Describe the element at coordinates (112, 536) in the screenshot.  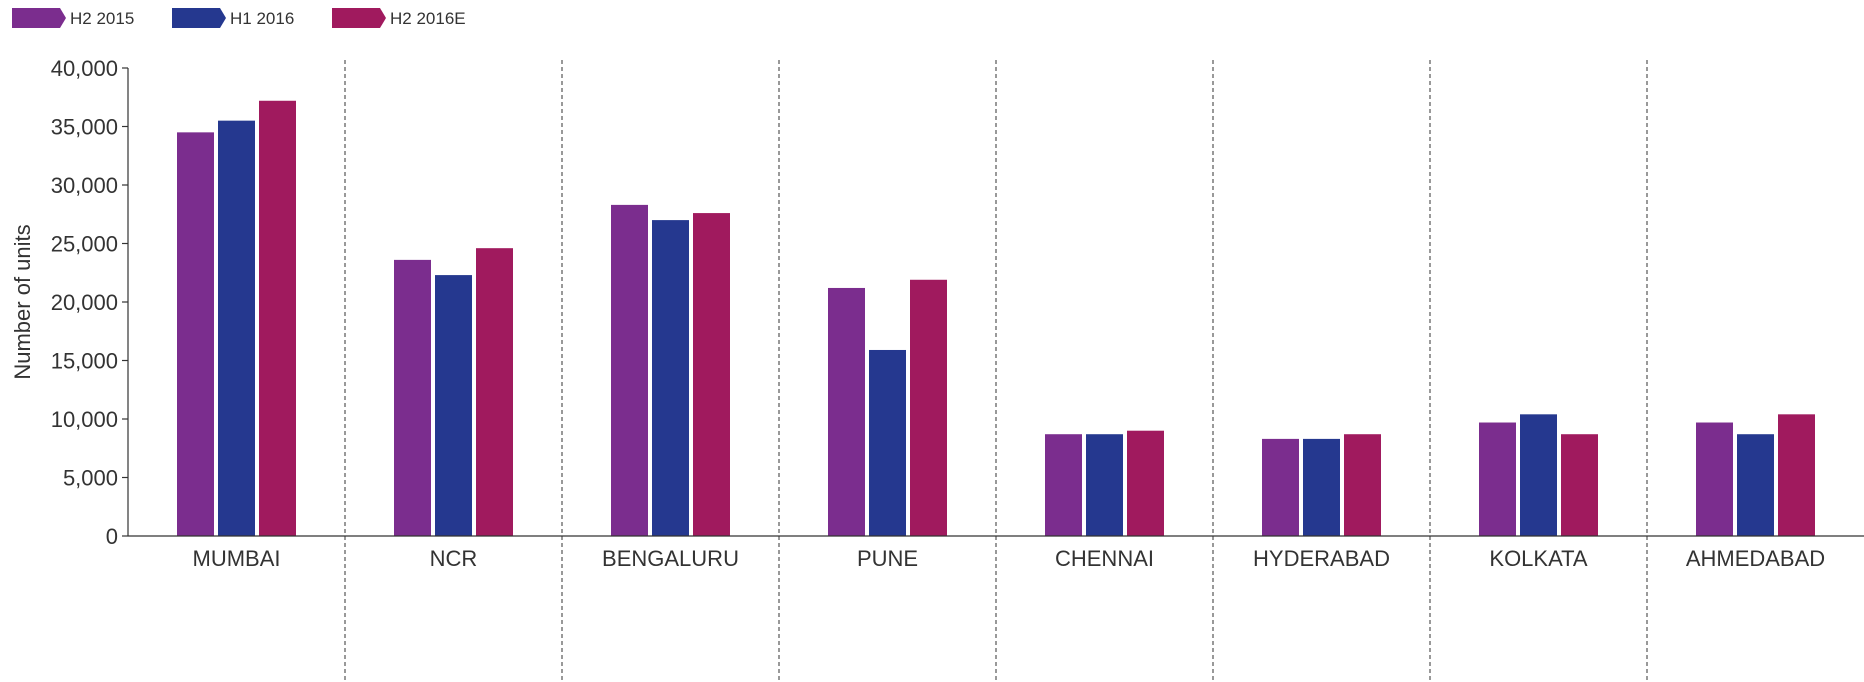
I see `y-tick-label: 0` at that location.